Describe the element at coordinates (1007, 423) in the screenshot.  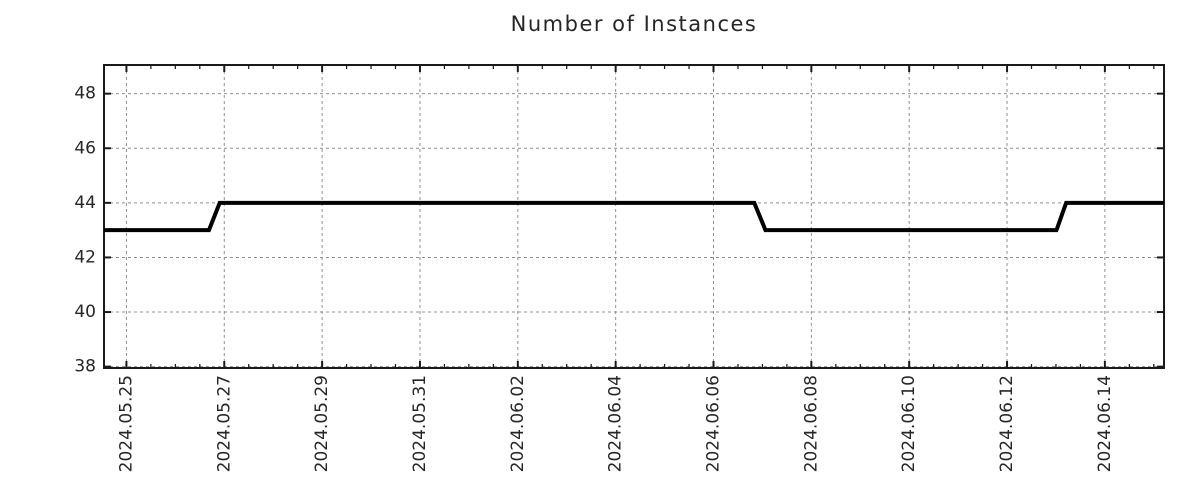
I see `x-tick-label: 2024.06.12` at that location.